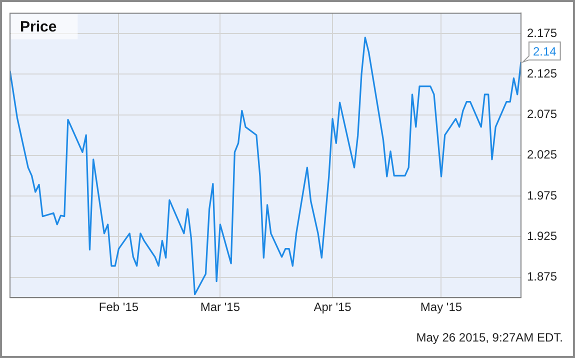  I want to click on y-tick-label: 2.075, so click(542, 114).